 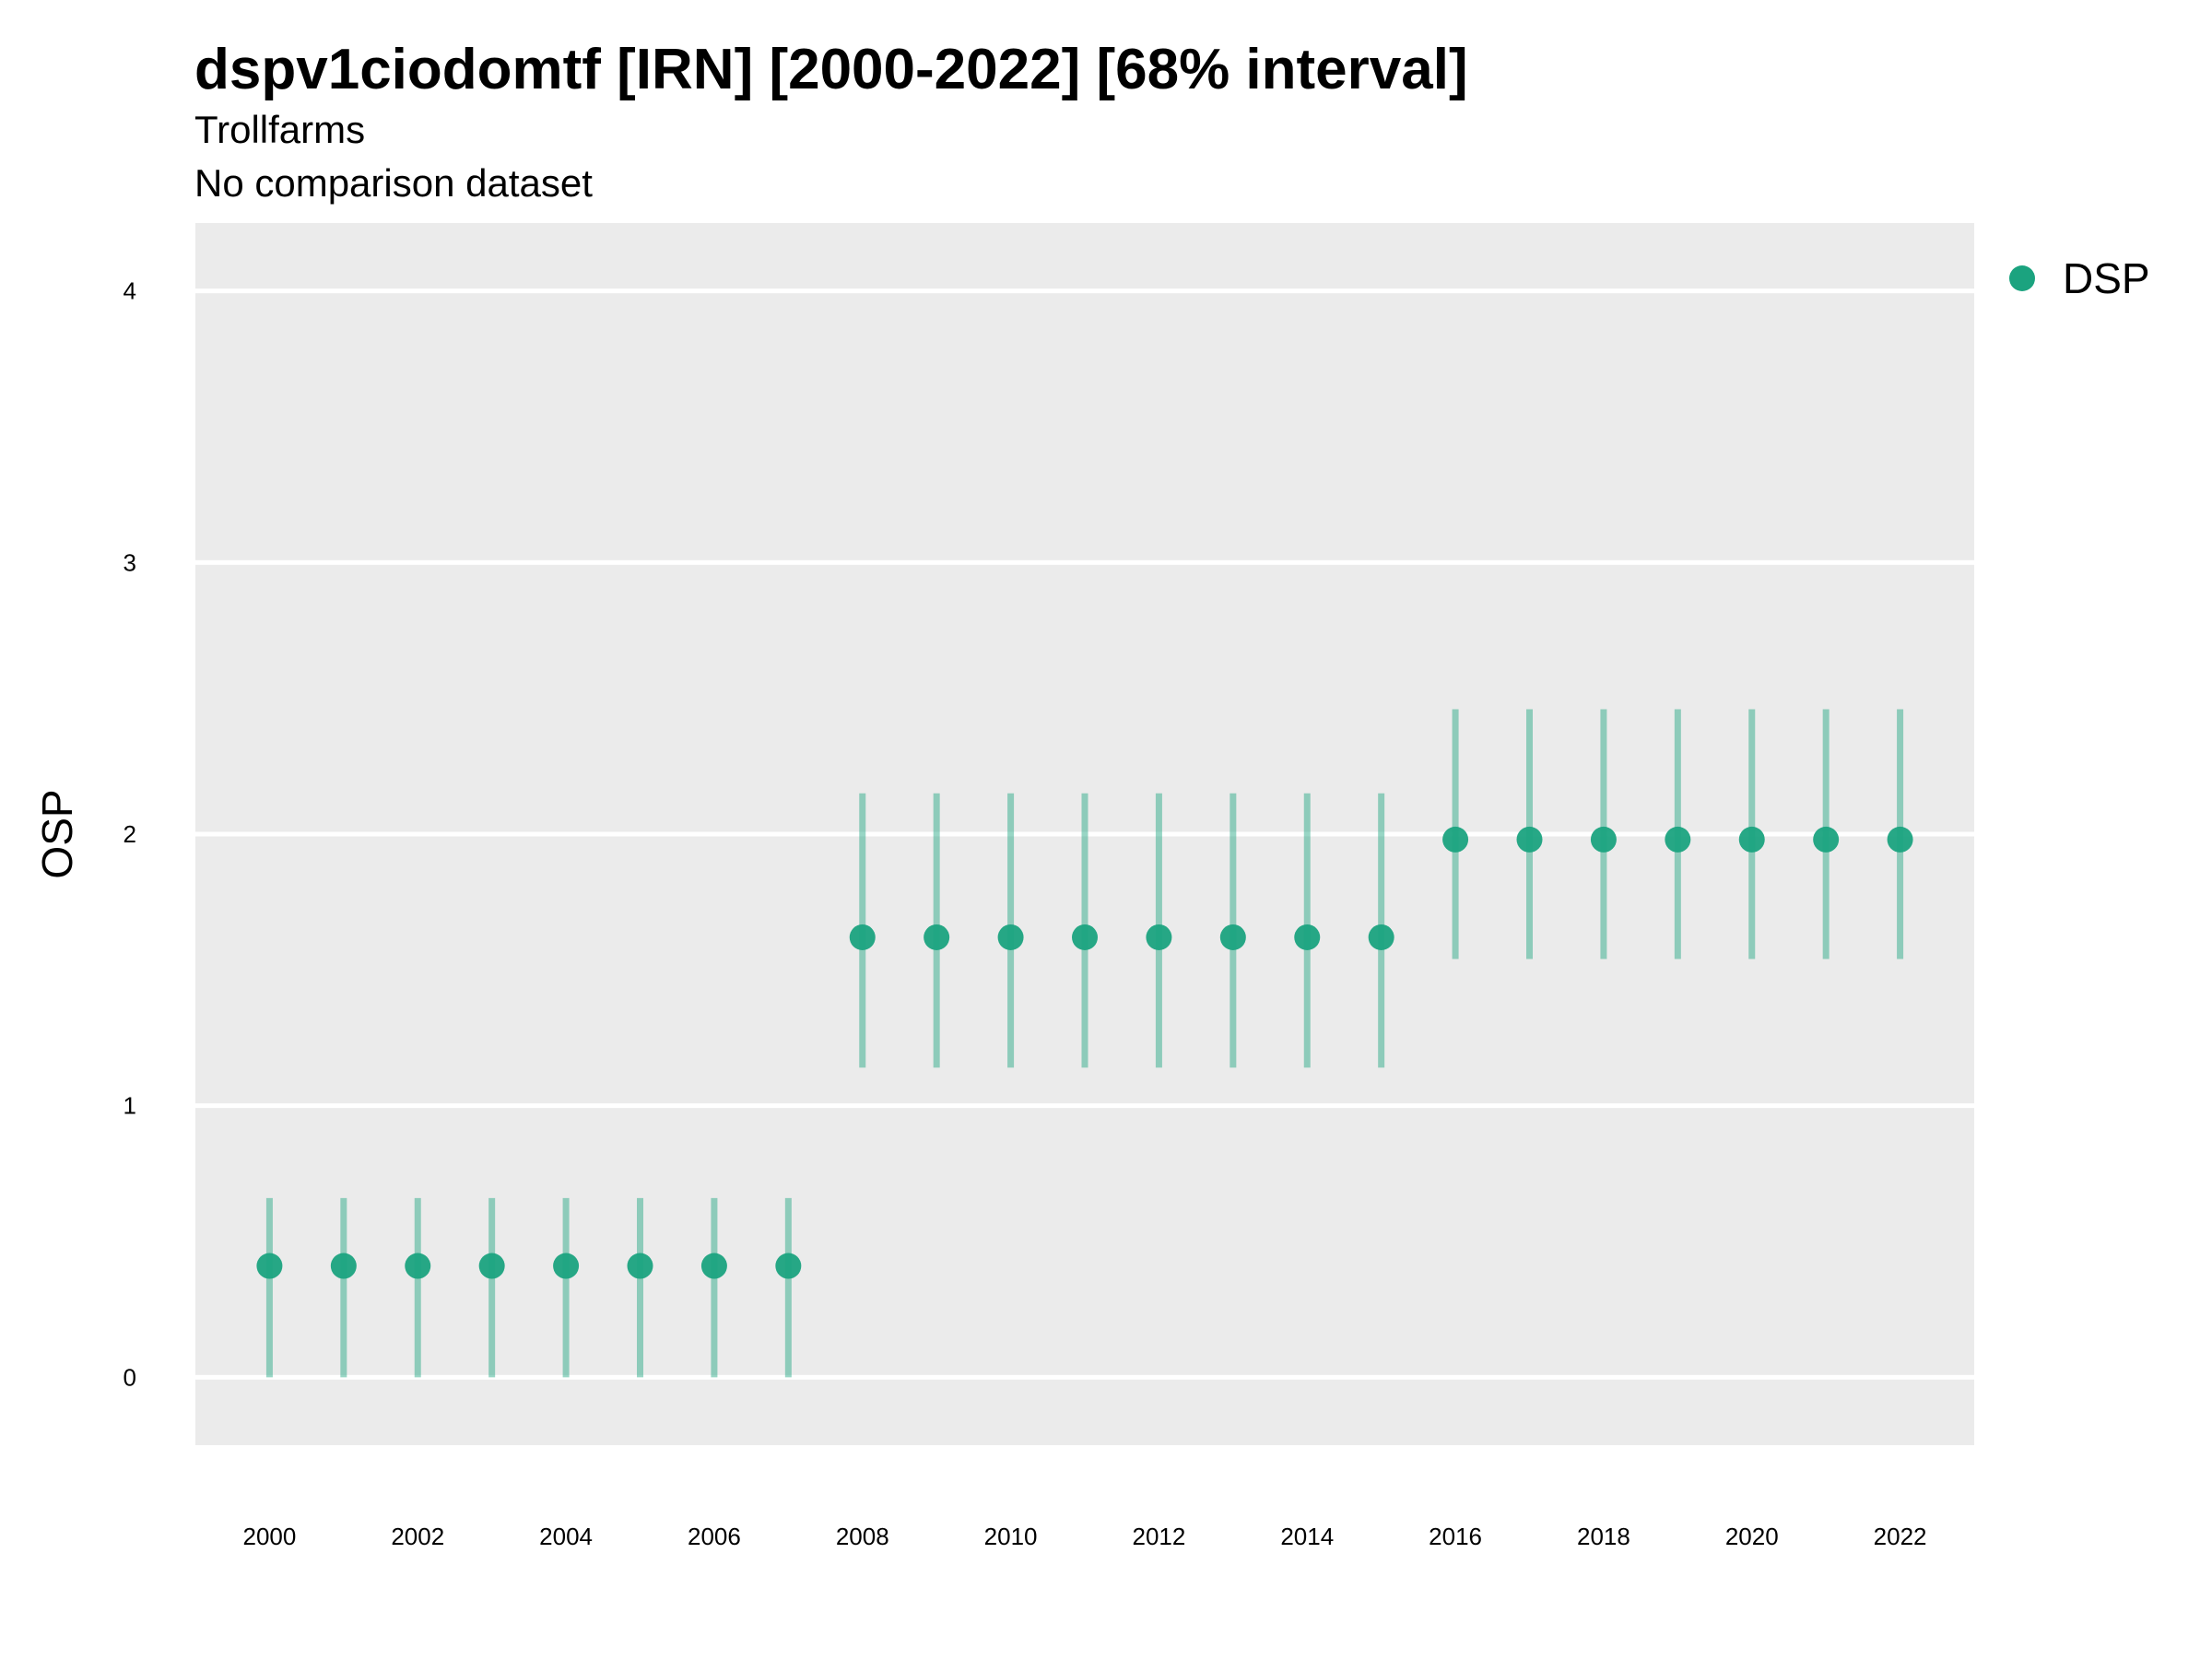 I want to click on x-tick-label: 2018, so click(x=1603, y=1536).